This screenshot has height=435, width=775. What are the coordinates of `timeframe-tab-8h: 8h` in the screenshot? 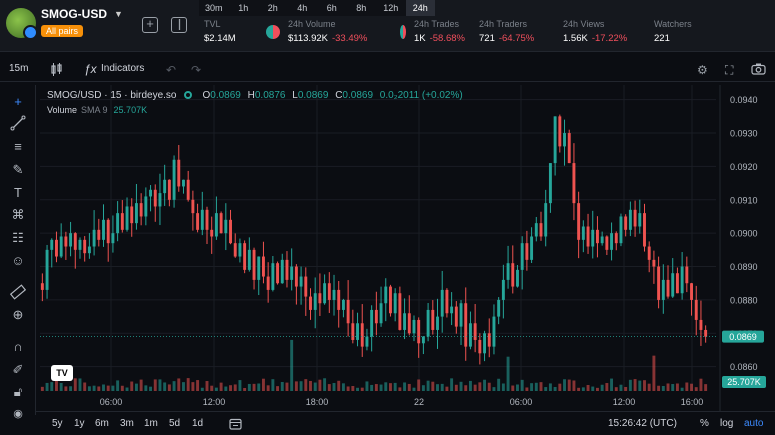 It's located at (361, 8).